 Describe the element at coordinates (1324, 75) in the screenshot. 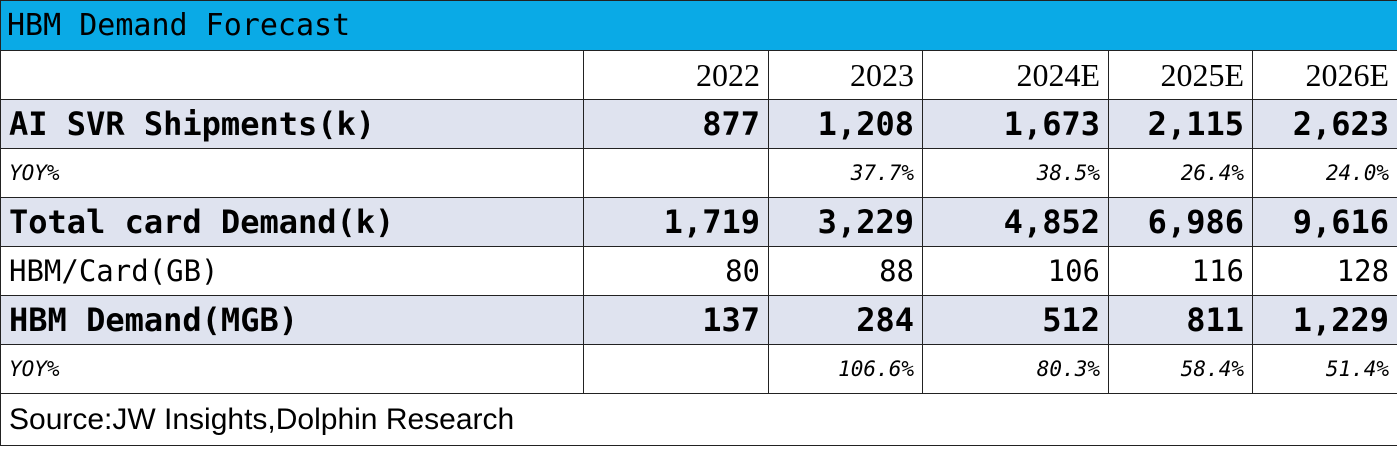

I see `column-header: 2026E` at that location.